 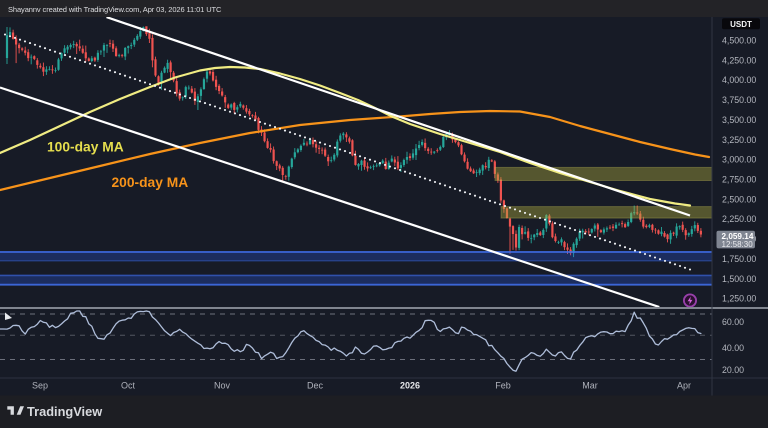 I want to click on svg-text: 2,750.00, so click(x=739, y=180).